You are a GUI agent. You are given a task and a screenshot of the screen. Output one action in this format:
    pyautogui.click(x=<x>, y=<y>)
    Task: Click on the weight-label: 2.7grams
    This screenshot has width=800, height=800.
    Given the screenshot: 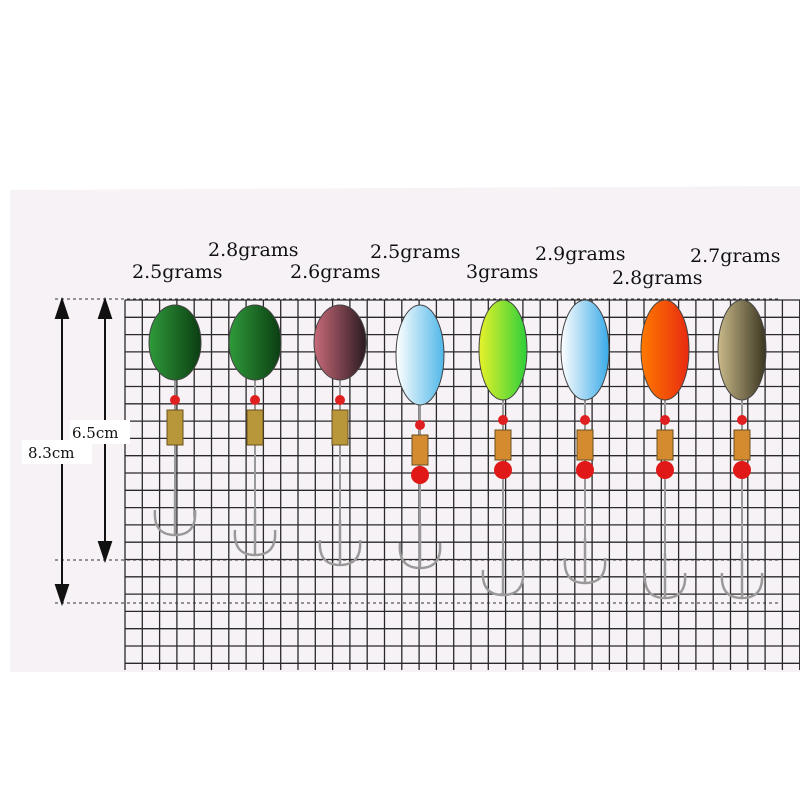 What is the action you would take?
    pyautogui.click(x=735, y=256)
    